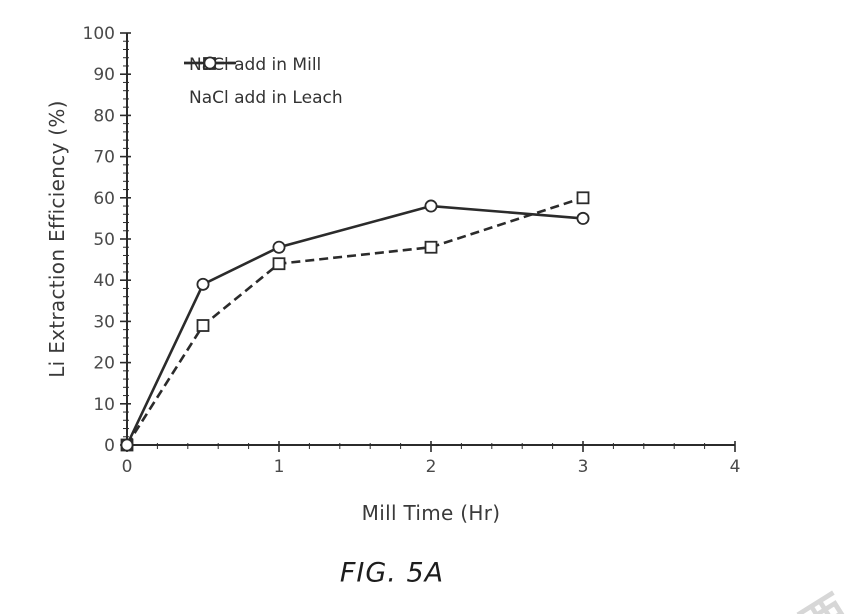  I want to click on x-tick-label: 0, so click(127, 467).